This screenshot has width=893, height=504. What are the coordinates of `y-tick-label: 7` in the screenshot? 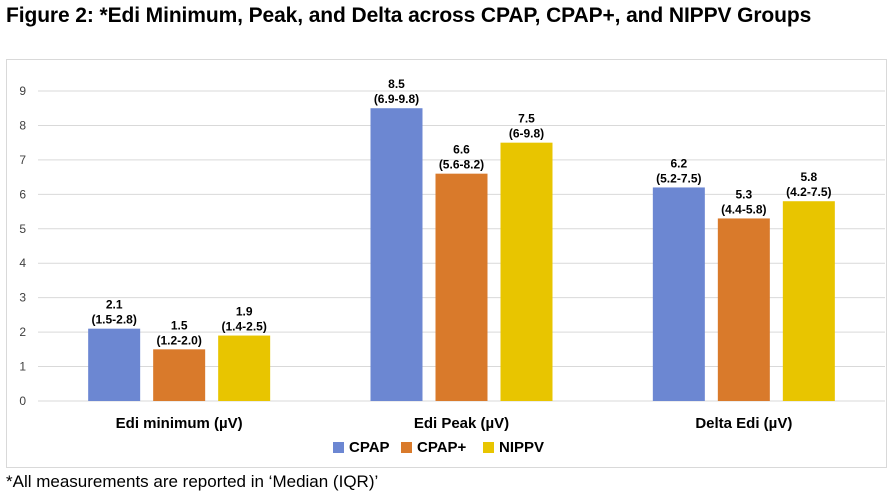 It's located at (22, 160).